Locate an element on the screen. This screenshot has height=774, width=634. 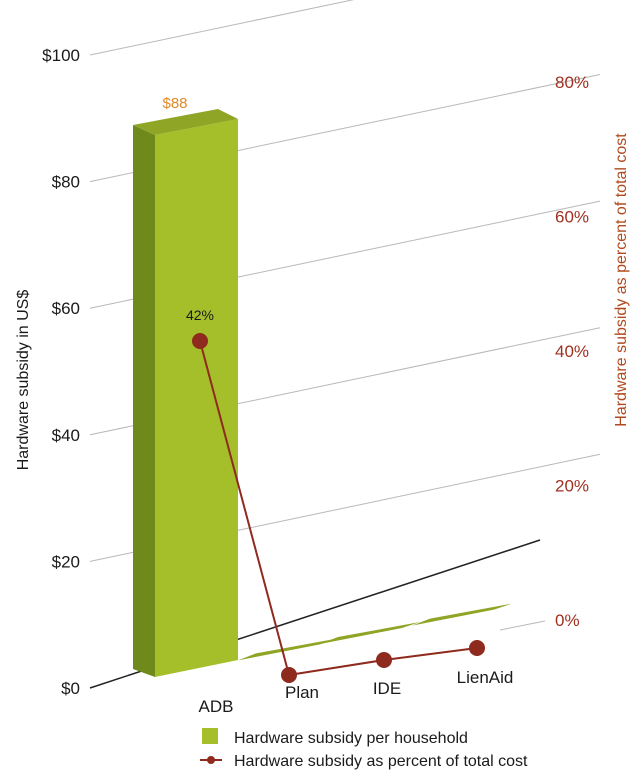
percent-point-ide is located at coordinates (384, 660).